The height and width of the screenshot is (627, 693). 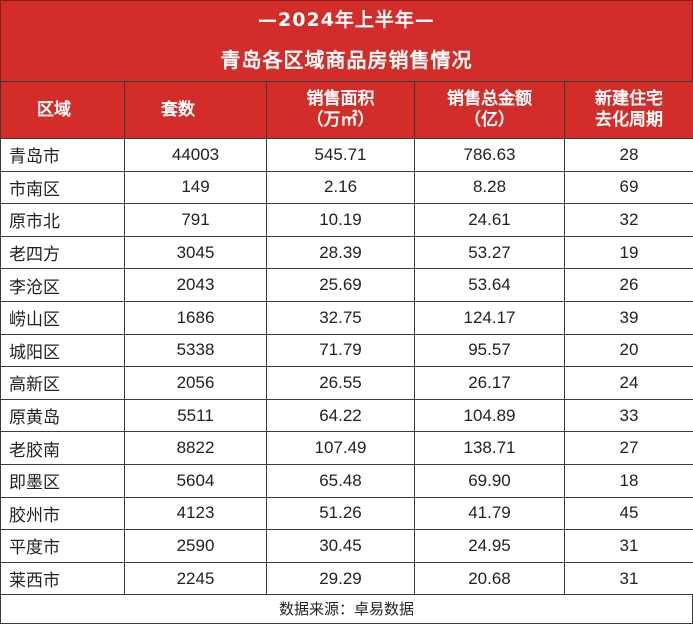 What do you see at coordinates (340, 578) in the screenshot?
I see `cell-area: 29.29` at bounding box center [340, 578].